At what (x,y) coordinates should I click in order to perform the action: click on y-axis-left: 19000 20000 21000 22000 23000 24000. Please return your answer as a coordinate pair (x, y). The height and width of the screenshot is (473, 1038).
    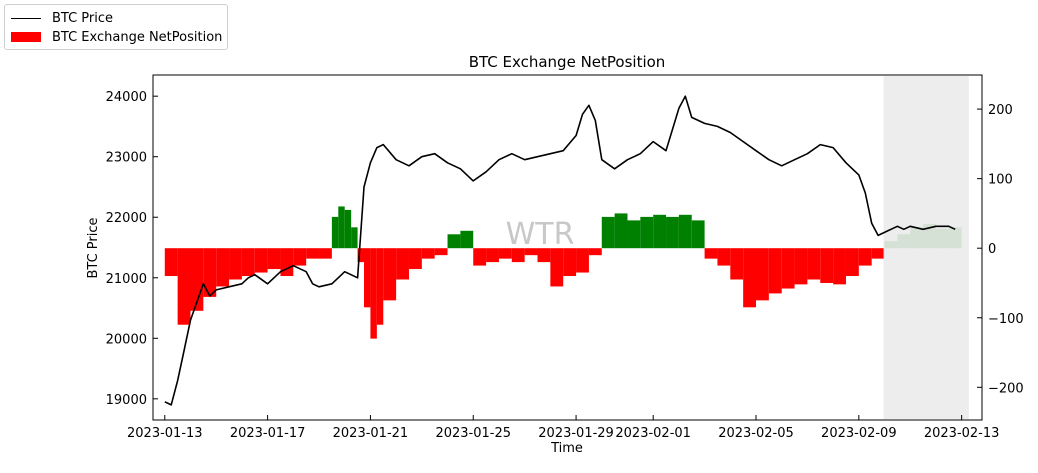
    Looking at the image, I should click on (132, 249).